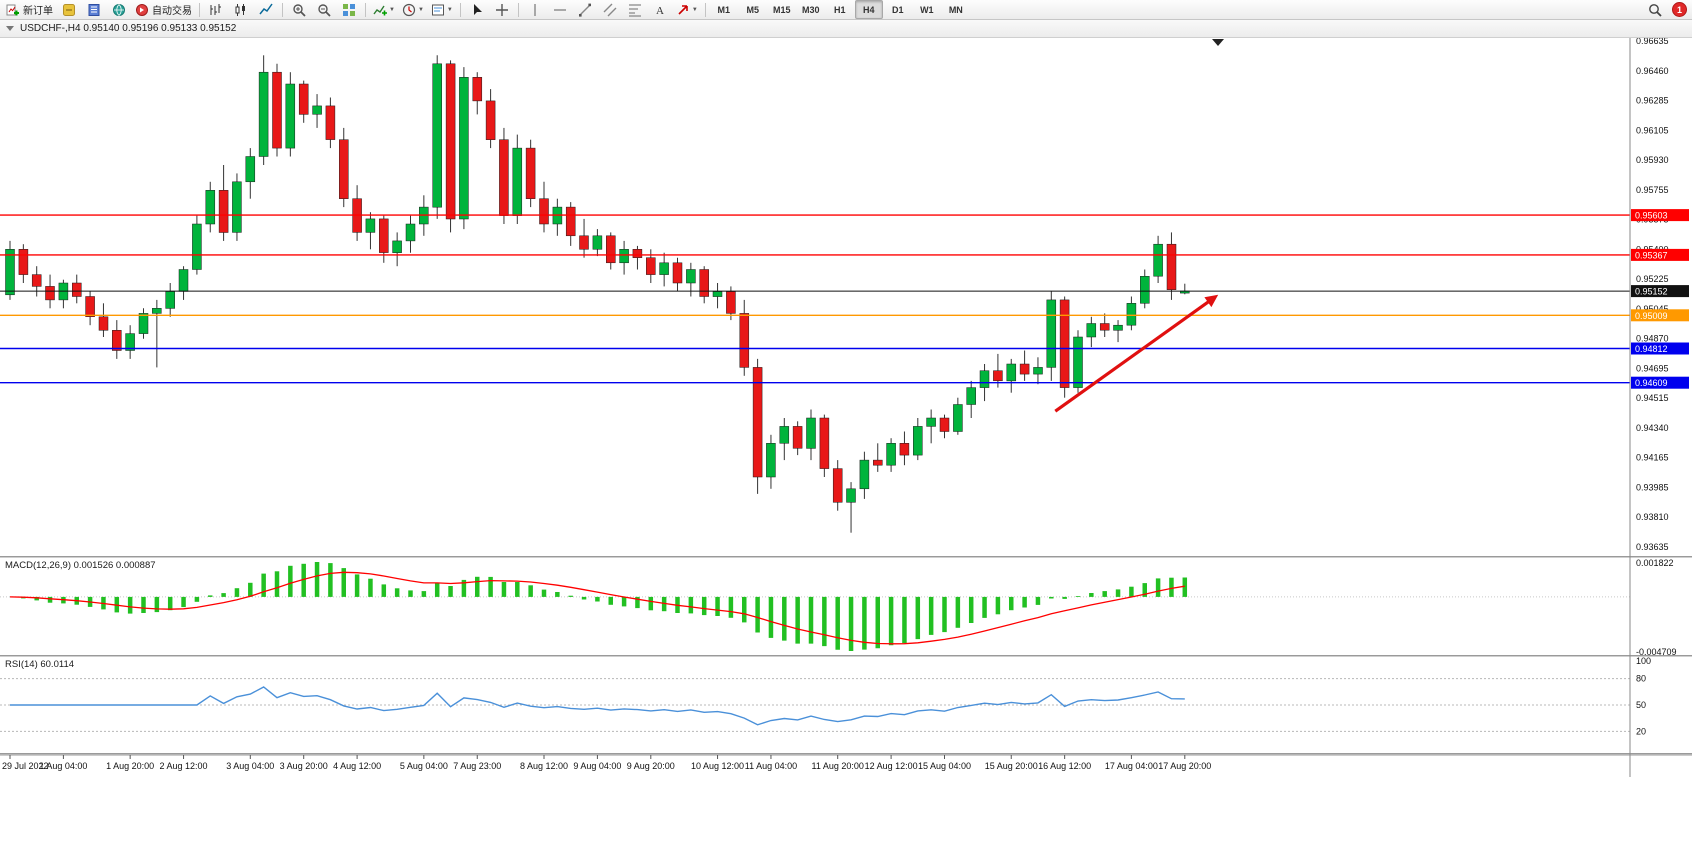  I want to click on timeframe-w1-button: W1, so click(927, 9).